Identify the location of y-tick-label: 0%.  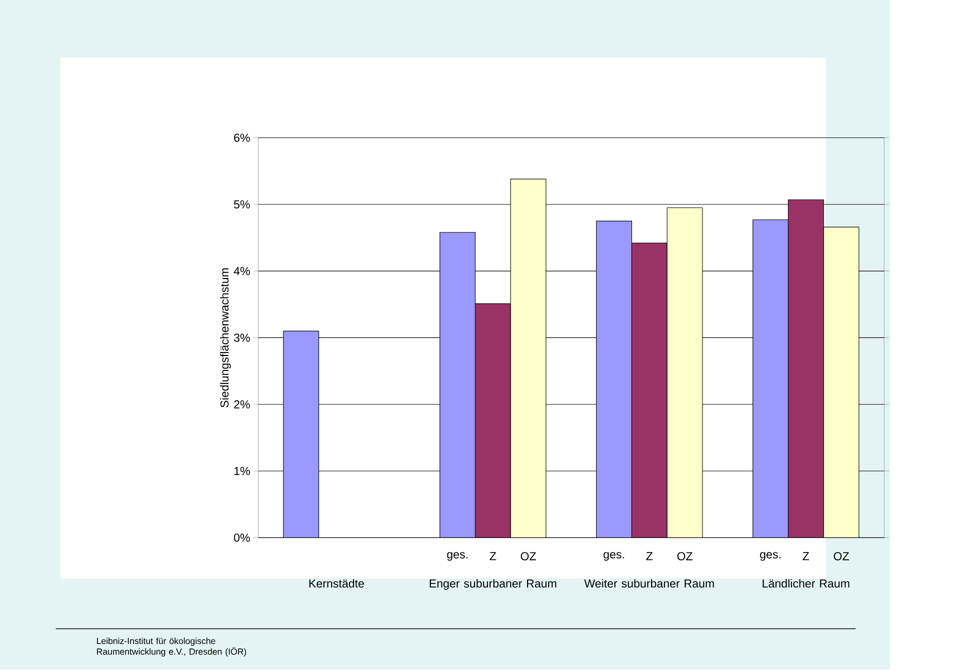
(242, 538).